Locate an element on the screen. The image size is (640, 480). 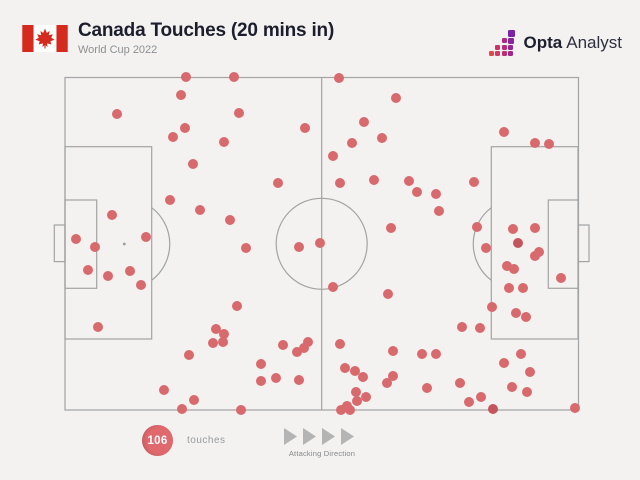
page-title: Canada Touches (20 mins in) is located at coordinates (206, 30).